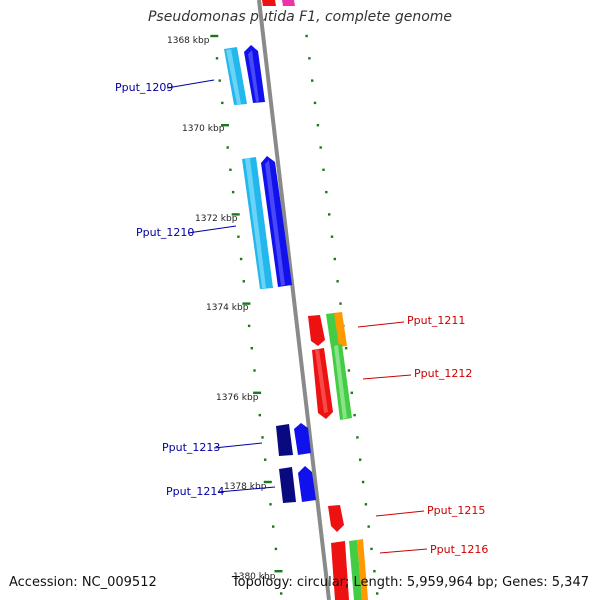 This screenshot has height=600, width=600. What do you see at coordinates (165, 232) in the screenshot?
I see `label-pput-1210: Pput_1210` at bounding box center [165, 232].